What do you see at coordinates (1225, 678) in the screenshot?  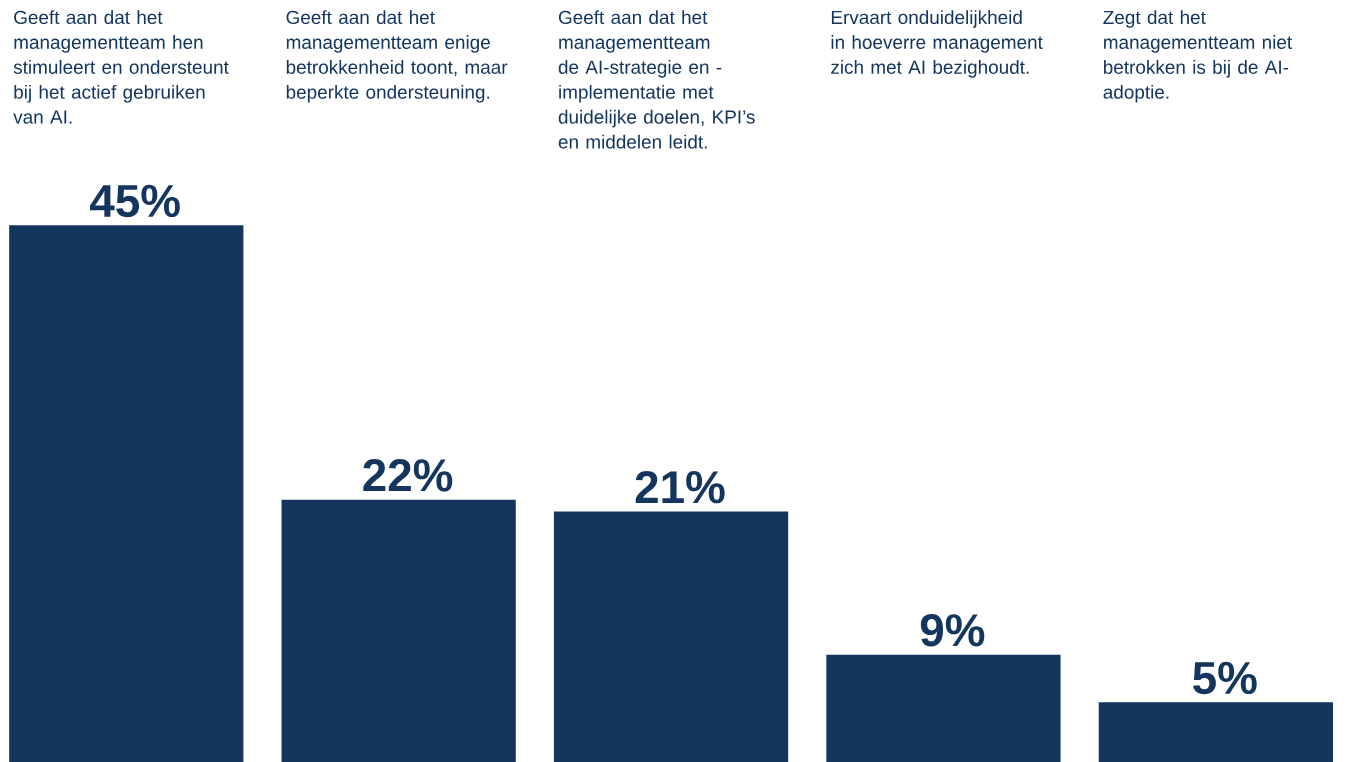 I see `data-label: 5%` at bounding box center [1225, 678].